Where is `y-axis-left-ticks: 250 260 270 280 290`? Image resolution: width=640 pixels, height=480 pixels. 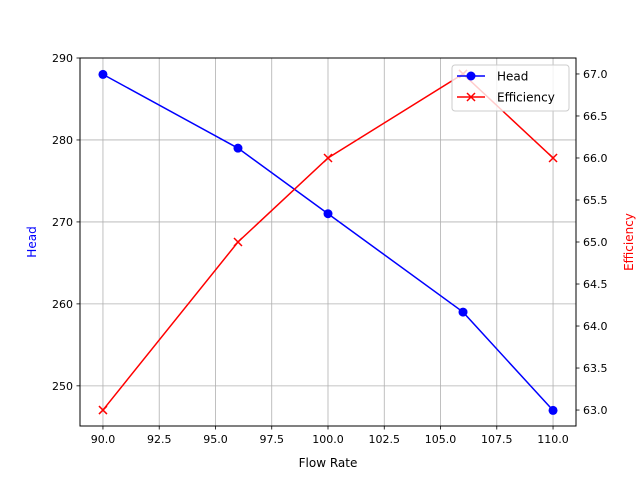 y-axis-left-ticks: 250 260 270 280 290 is located at coordinates (66, 222).